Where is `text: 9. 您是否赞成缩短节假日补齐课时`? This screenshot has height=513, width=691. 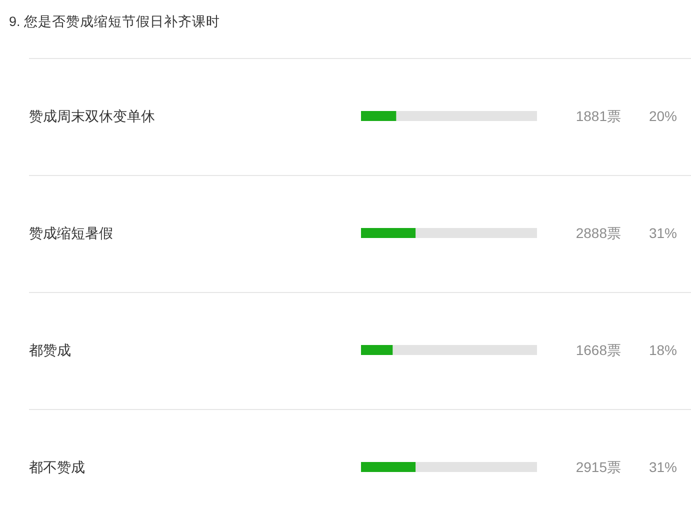 text: 9. 您是否赞成缩短节假日补齐课时 is located at coordinates (114, 21).